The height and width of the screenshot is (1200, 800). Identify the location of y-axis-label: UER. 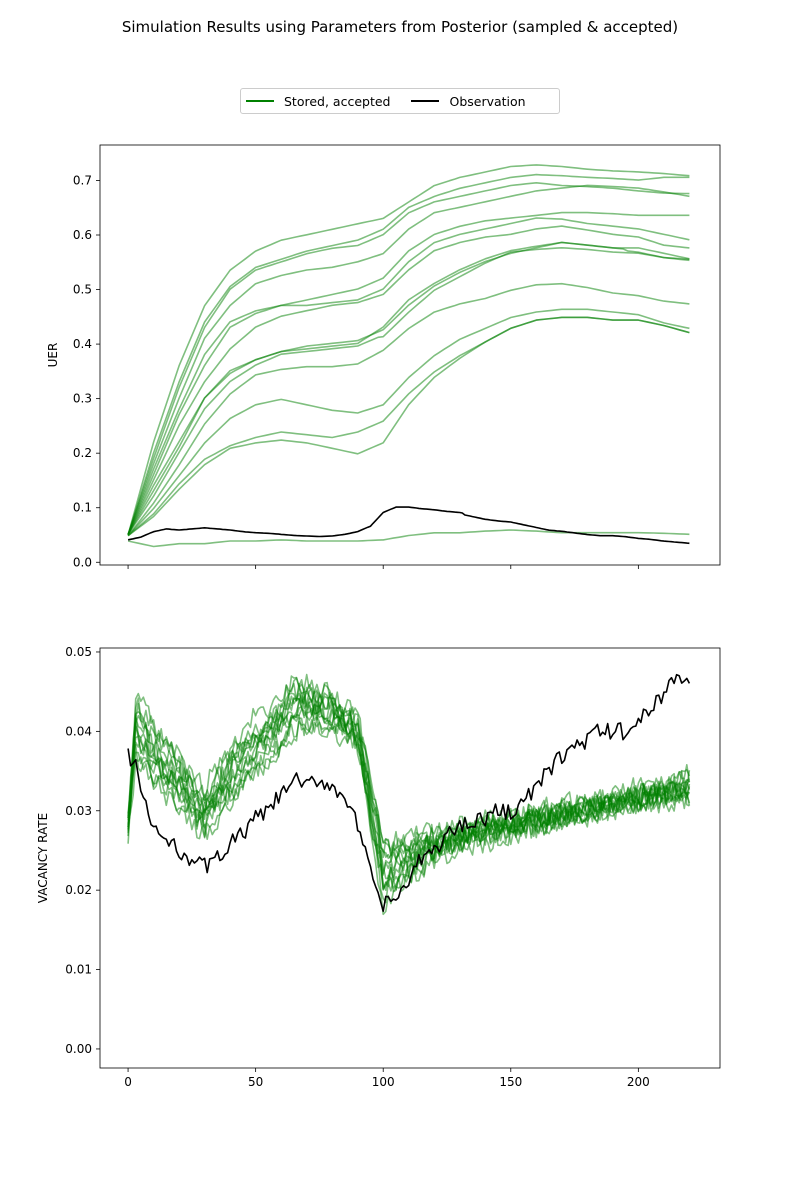
(53, 355).